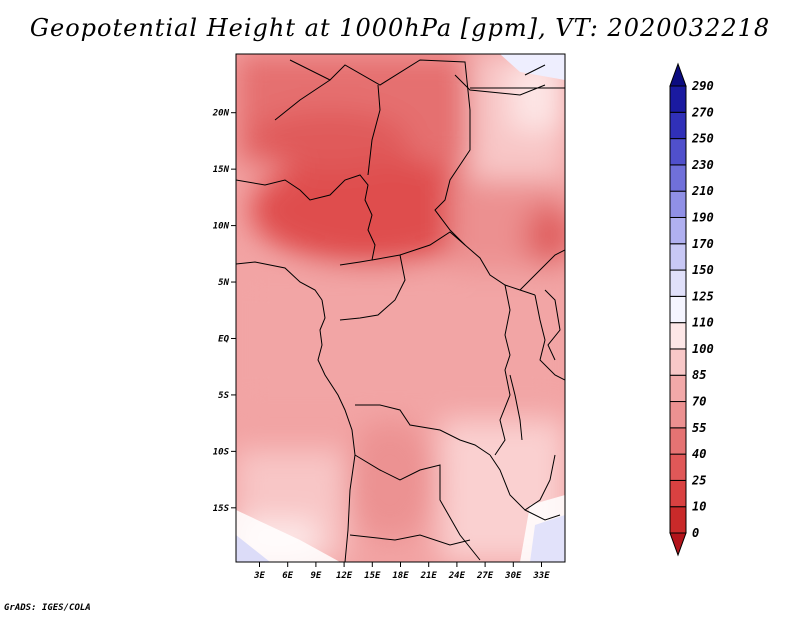 This screenshot has width=800, height=618. Describe the element at coordinates (699, 428) in the screenshot. I see `colorbar-label: 55` at that location.